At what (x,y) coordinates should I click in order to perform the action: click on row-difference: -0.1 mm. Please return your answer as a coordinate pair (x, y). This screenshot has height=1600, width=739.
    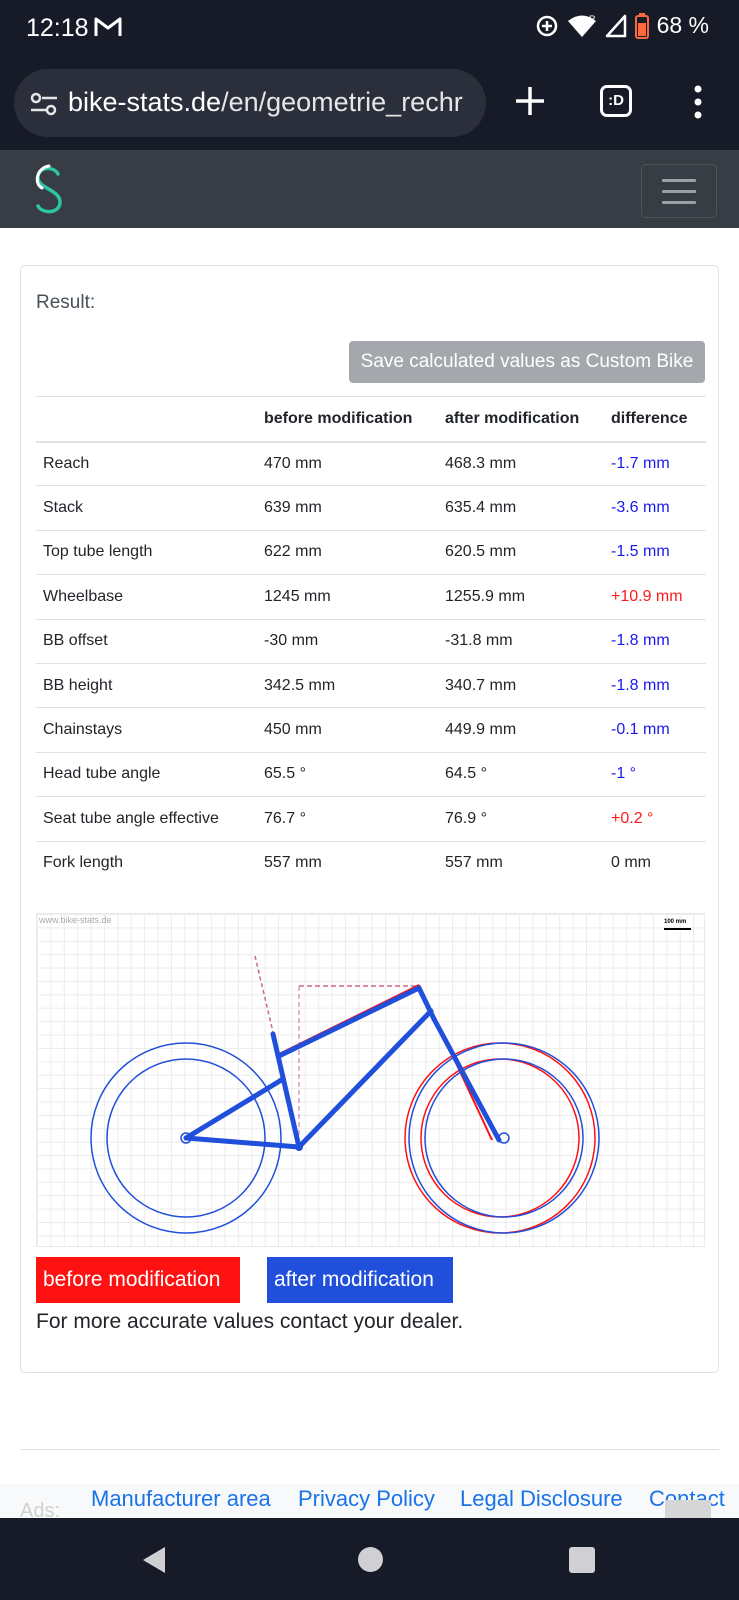
    Looking at the image, I should click on (655, 730).